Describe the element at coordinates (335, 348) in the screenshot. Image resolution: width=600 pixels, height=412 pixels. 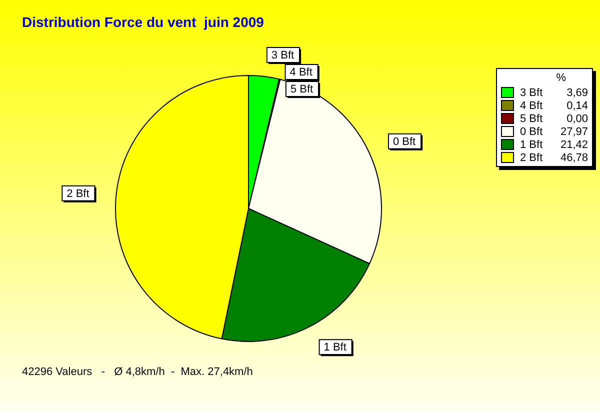
I see `slice-label: 1 Bft` at that location.